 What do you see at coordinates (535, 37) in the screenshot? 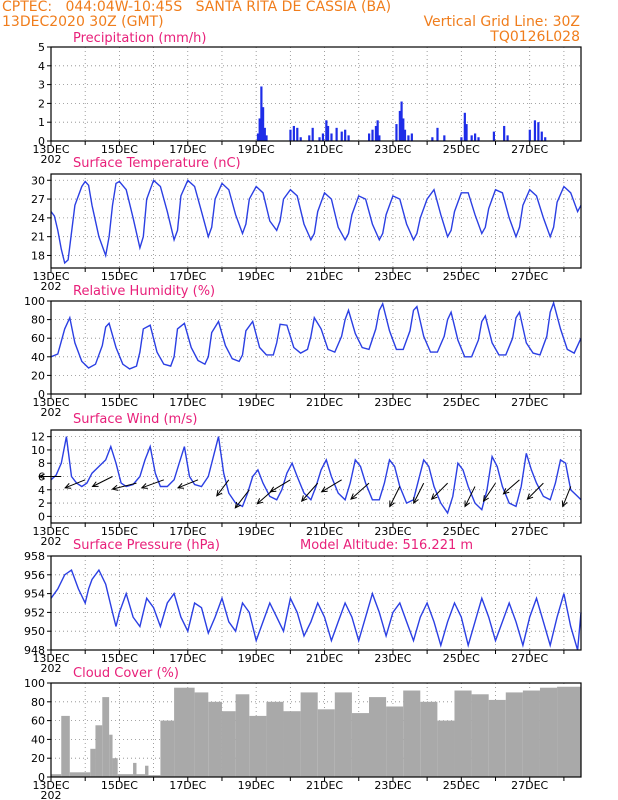
I see `run-code: TQ0126L028` at bounding box center [535, 37].